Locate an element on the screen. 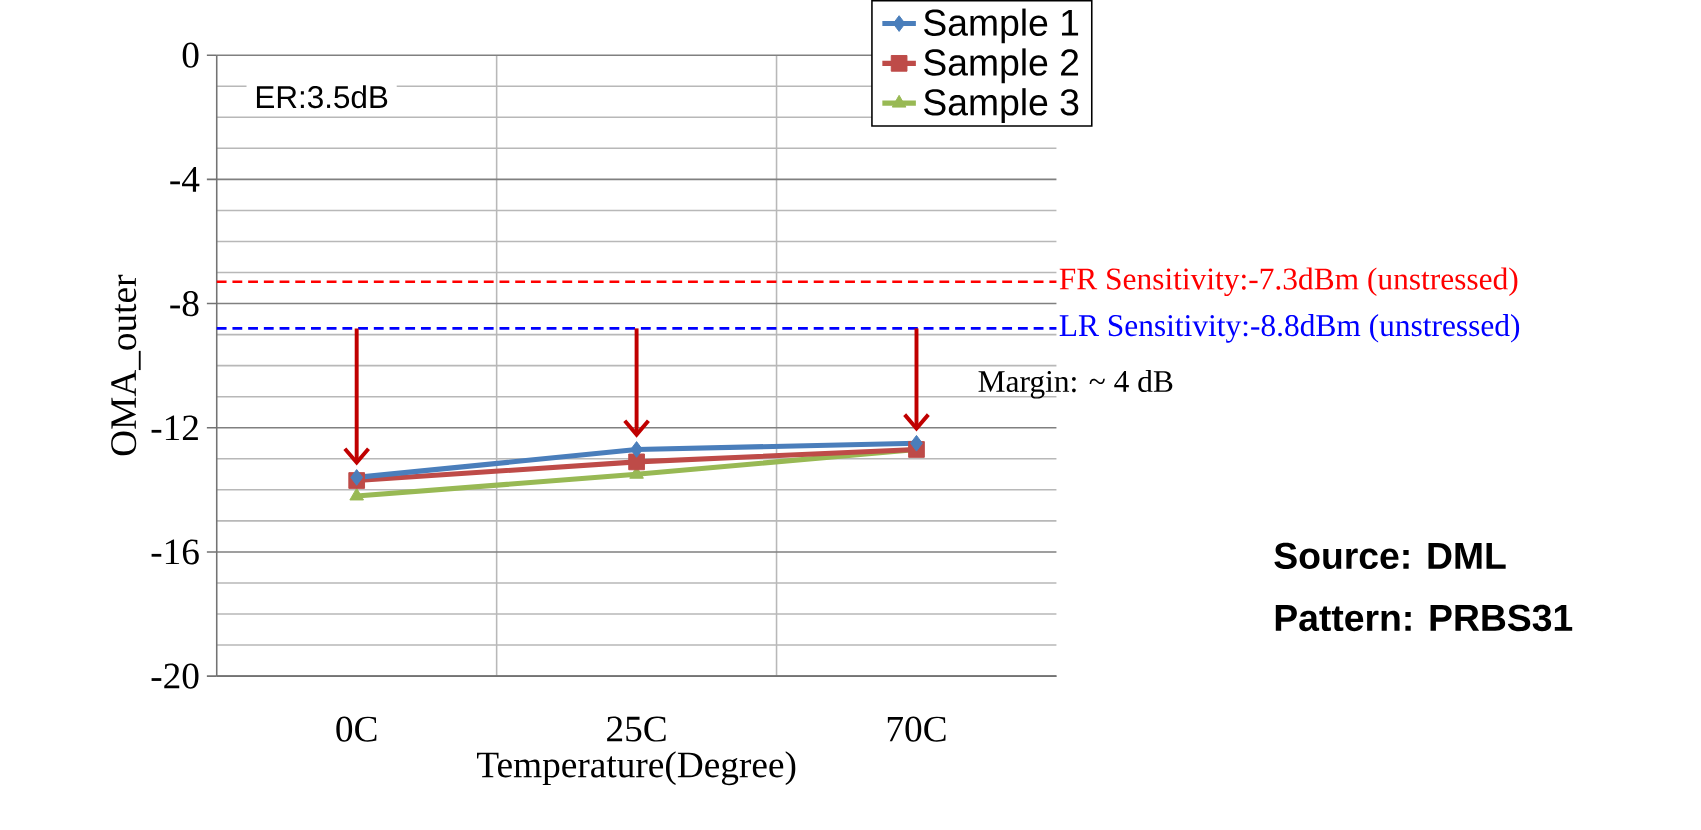 This screenshot has height=830, width=1701. y-tick-label: -16 is located at coordinates (175, 552).